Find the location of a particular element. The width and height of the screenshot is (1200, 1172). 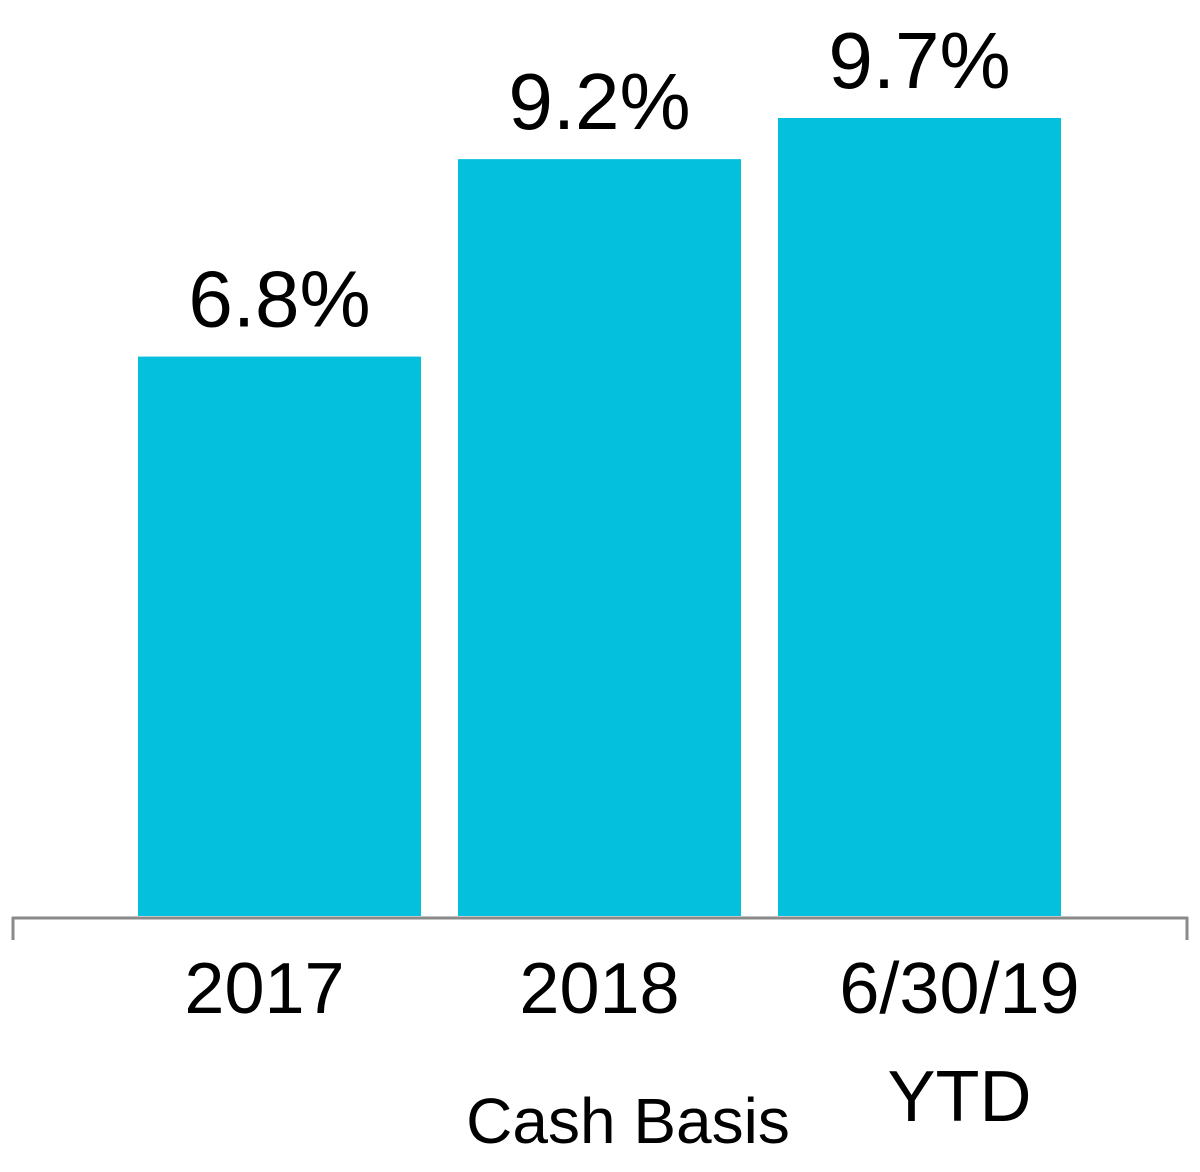

value-label: 6.8% is located at coordinates (279, 299).